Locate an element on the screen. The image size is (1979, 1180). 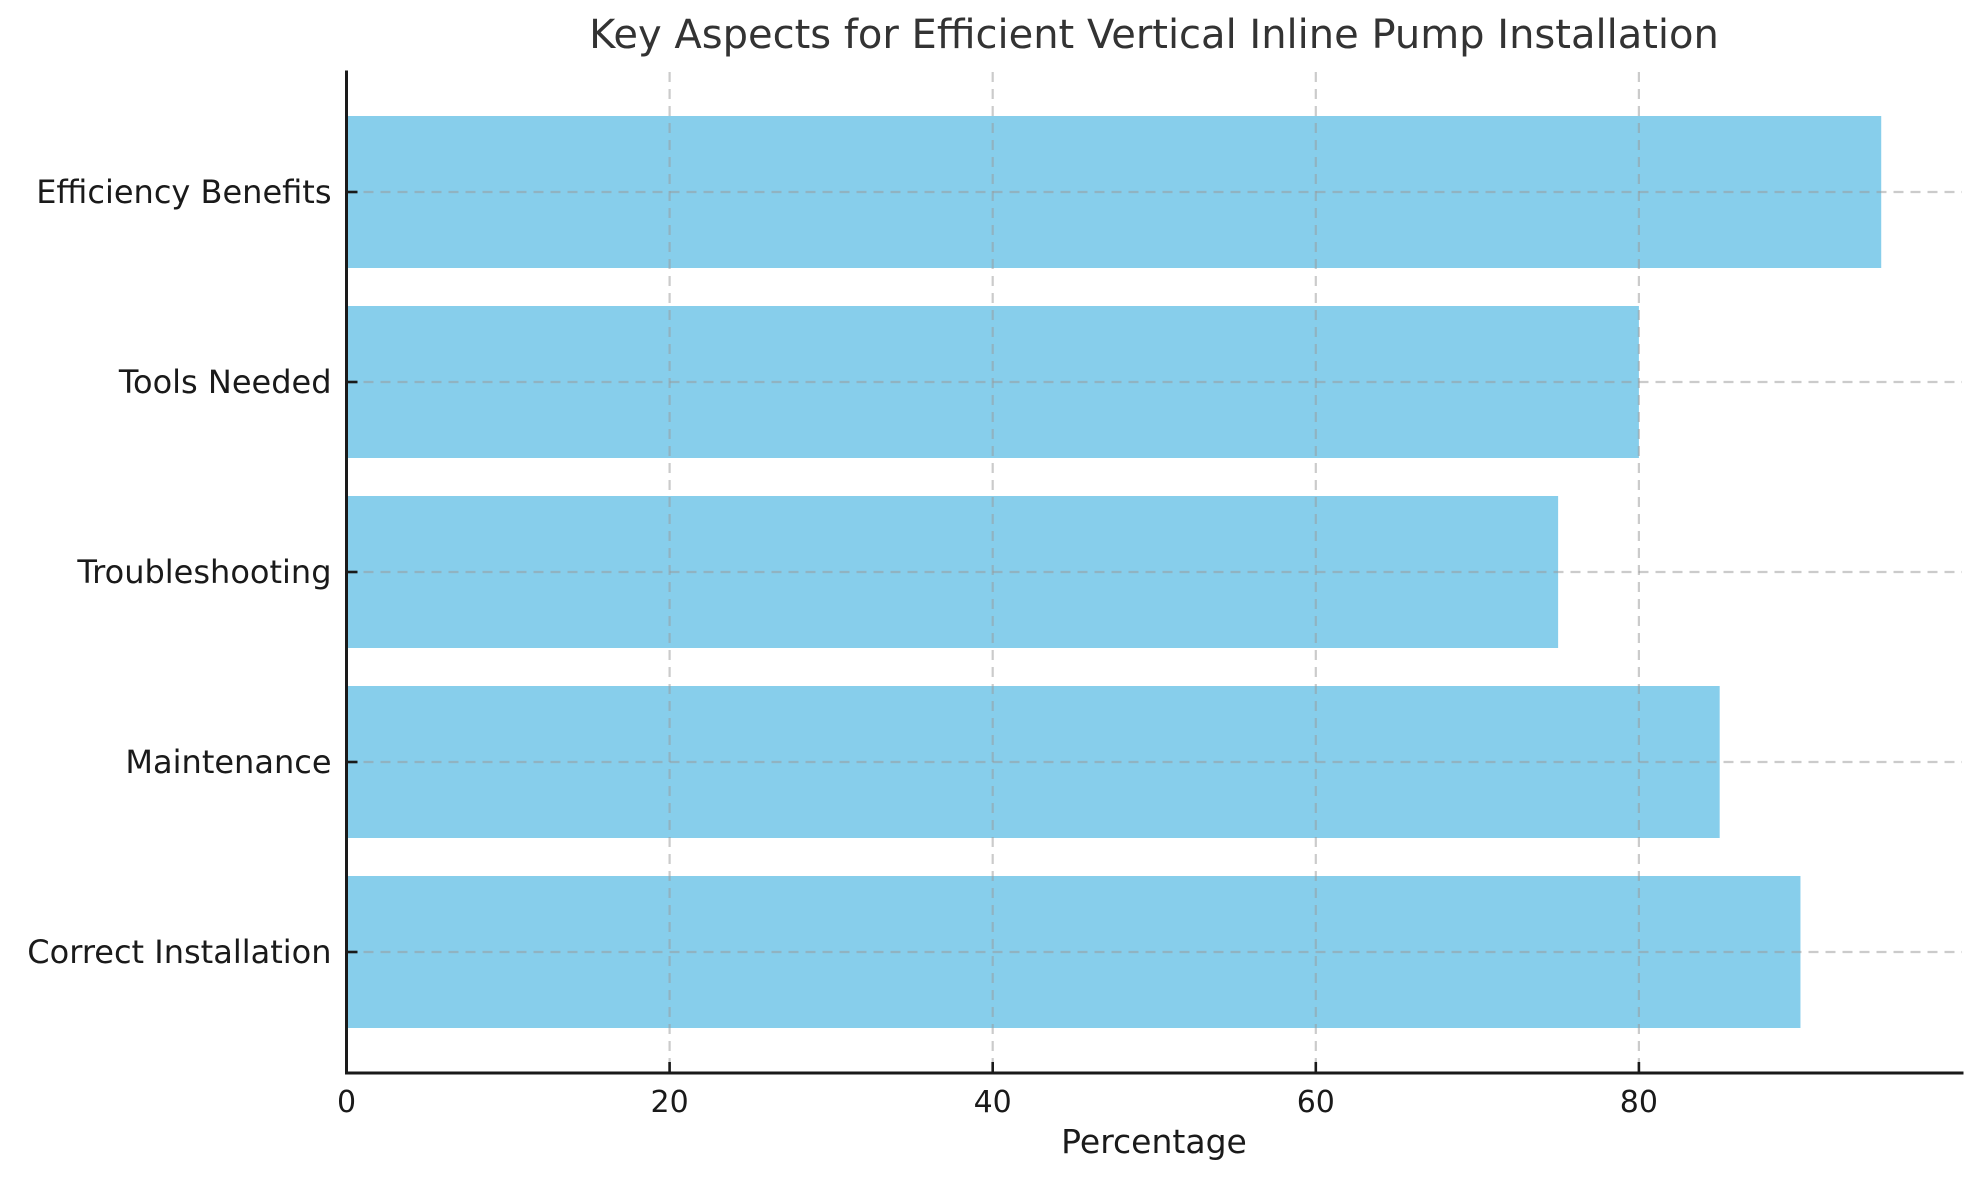
x-tick-label: 60 is located at coordinates (1316, 1102).